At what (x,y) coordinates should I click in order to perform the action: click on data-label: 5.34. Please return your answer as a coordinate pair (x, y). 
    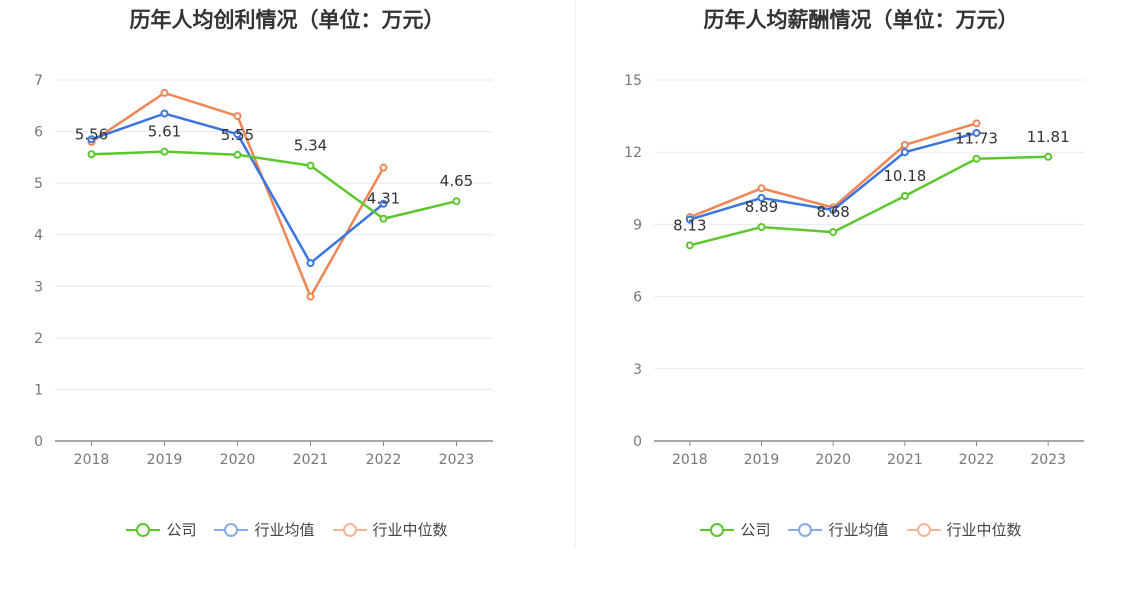
    Looking at the image, I should click on (310, 146).